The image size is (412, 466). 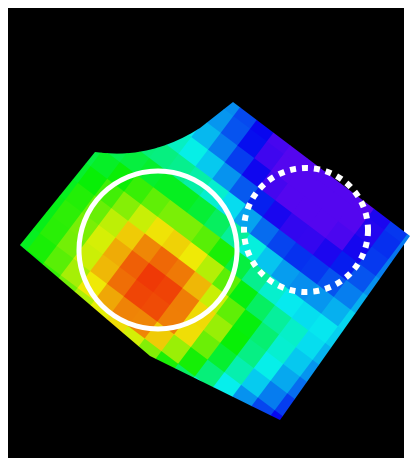 I want to click on solid-circle, so click(x=158, y=250).